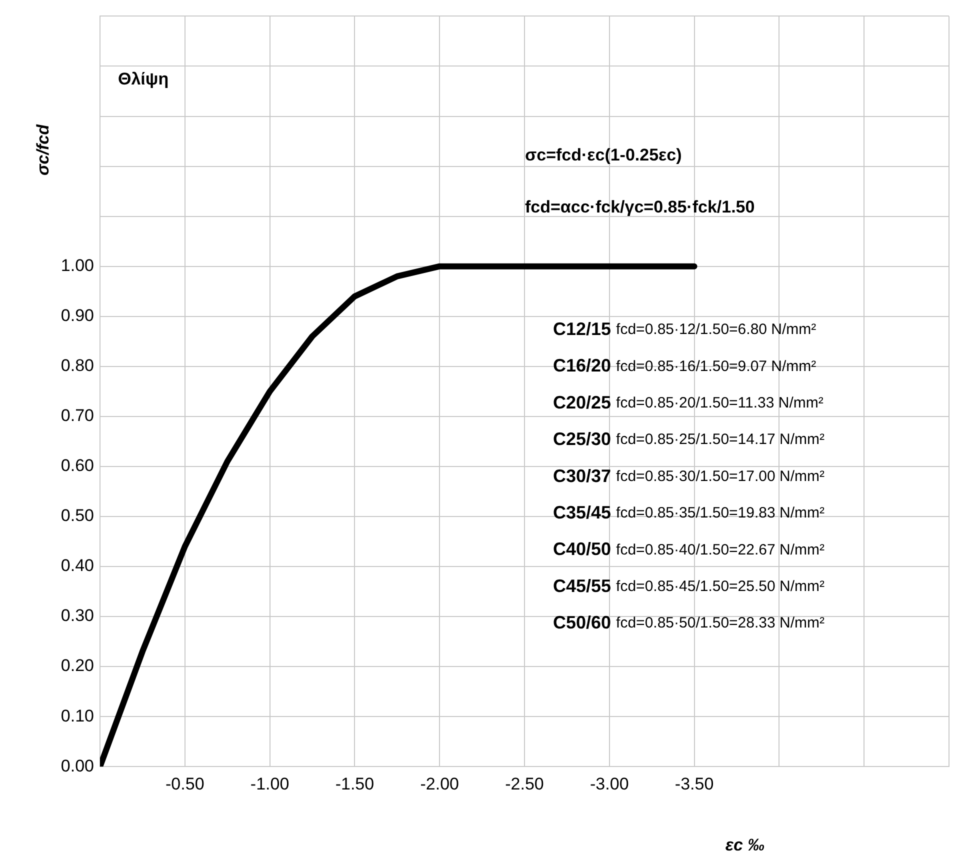  Describe the element at coordinates (439, 784) in the screenshot. I see `x-tick-label: -2.00` at that location.